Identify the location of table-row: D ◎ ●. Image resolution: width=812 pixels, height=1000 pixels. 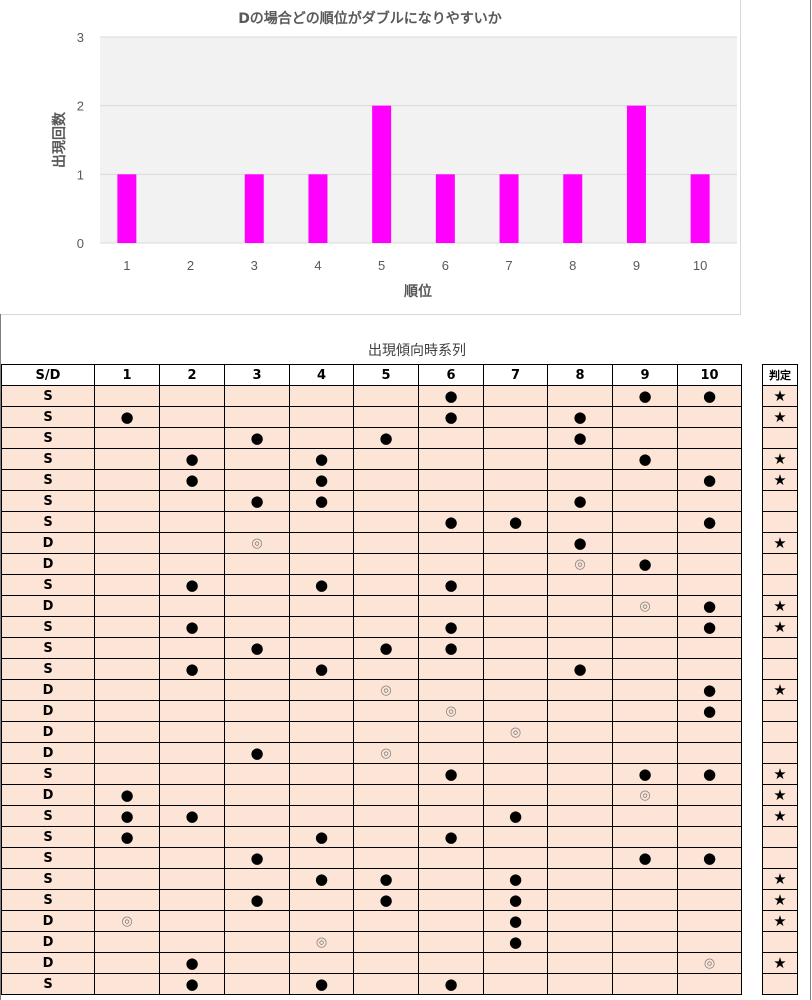
(371, 711).